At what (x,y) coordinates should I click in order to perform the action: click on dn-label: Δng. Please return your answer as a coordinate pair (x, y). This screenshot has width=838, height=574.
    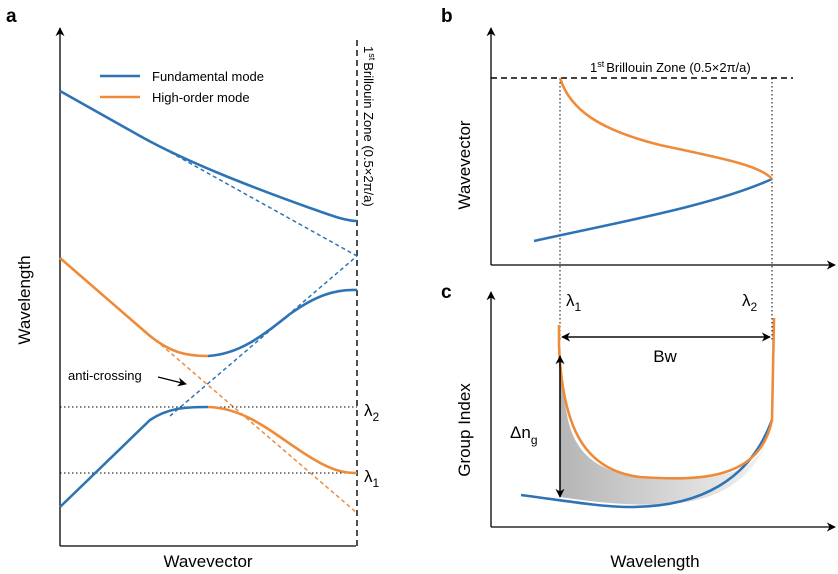
    Looking at the image, I should click on (524, 435).